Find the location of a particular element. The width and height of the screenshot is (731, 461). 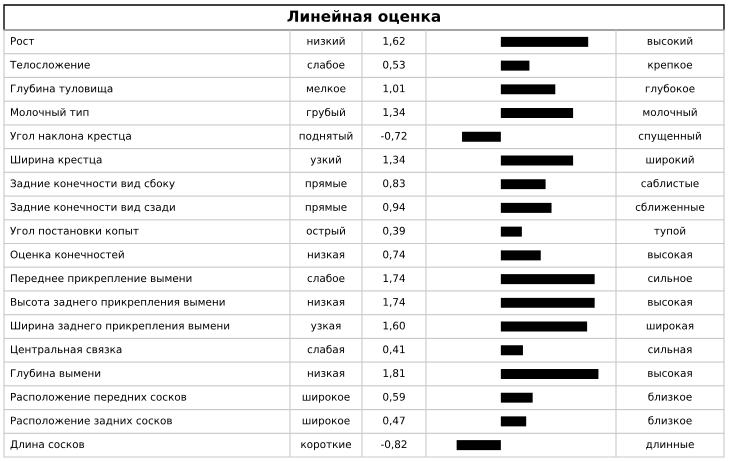

text: широкий is located at coordinates (670, 160).